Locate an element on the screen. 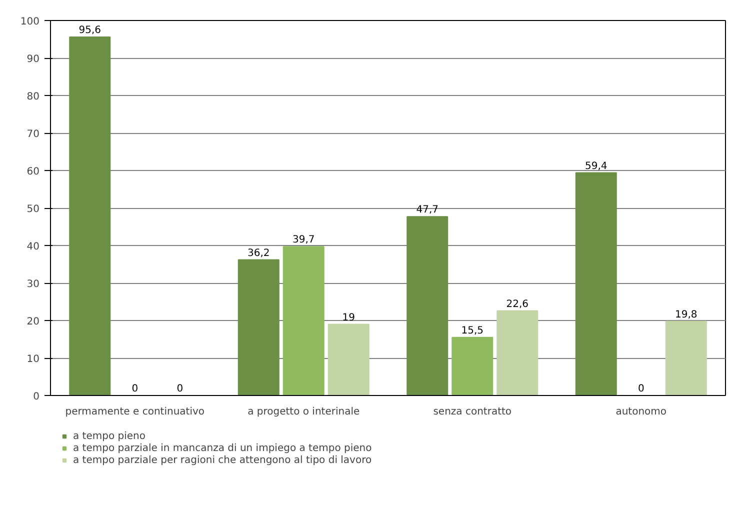 The image size is (749, 505). y-tick-label: 90 is located at coordinates (33, 59).